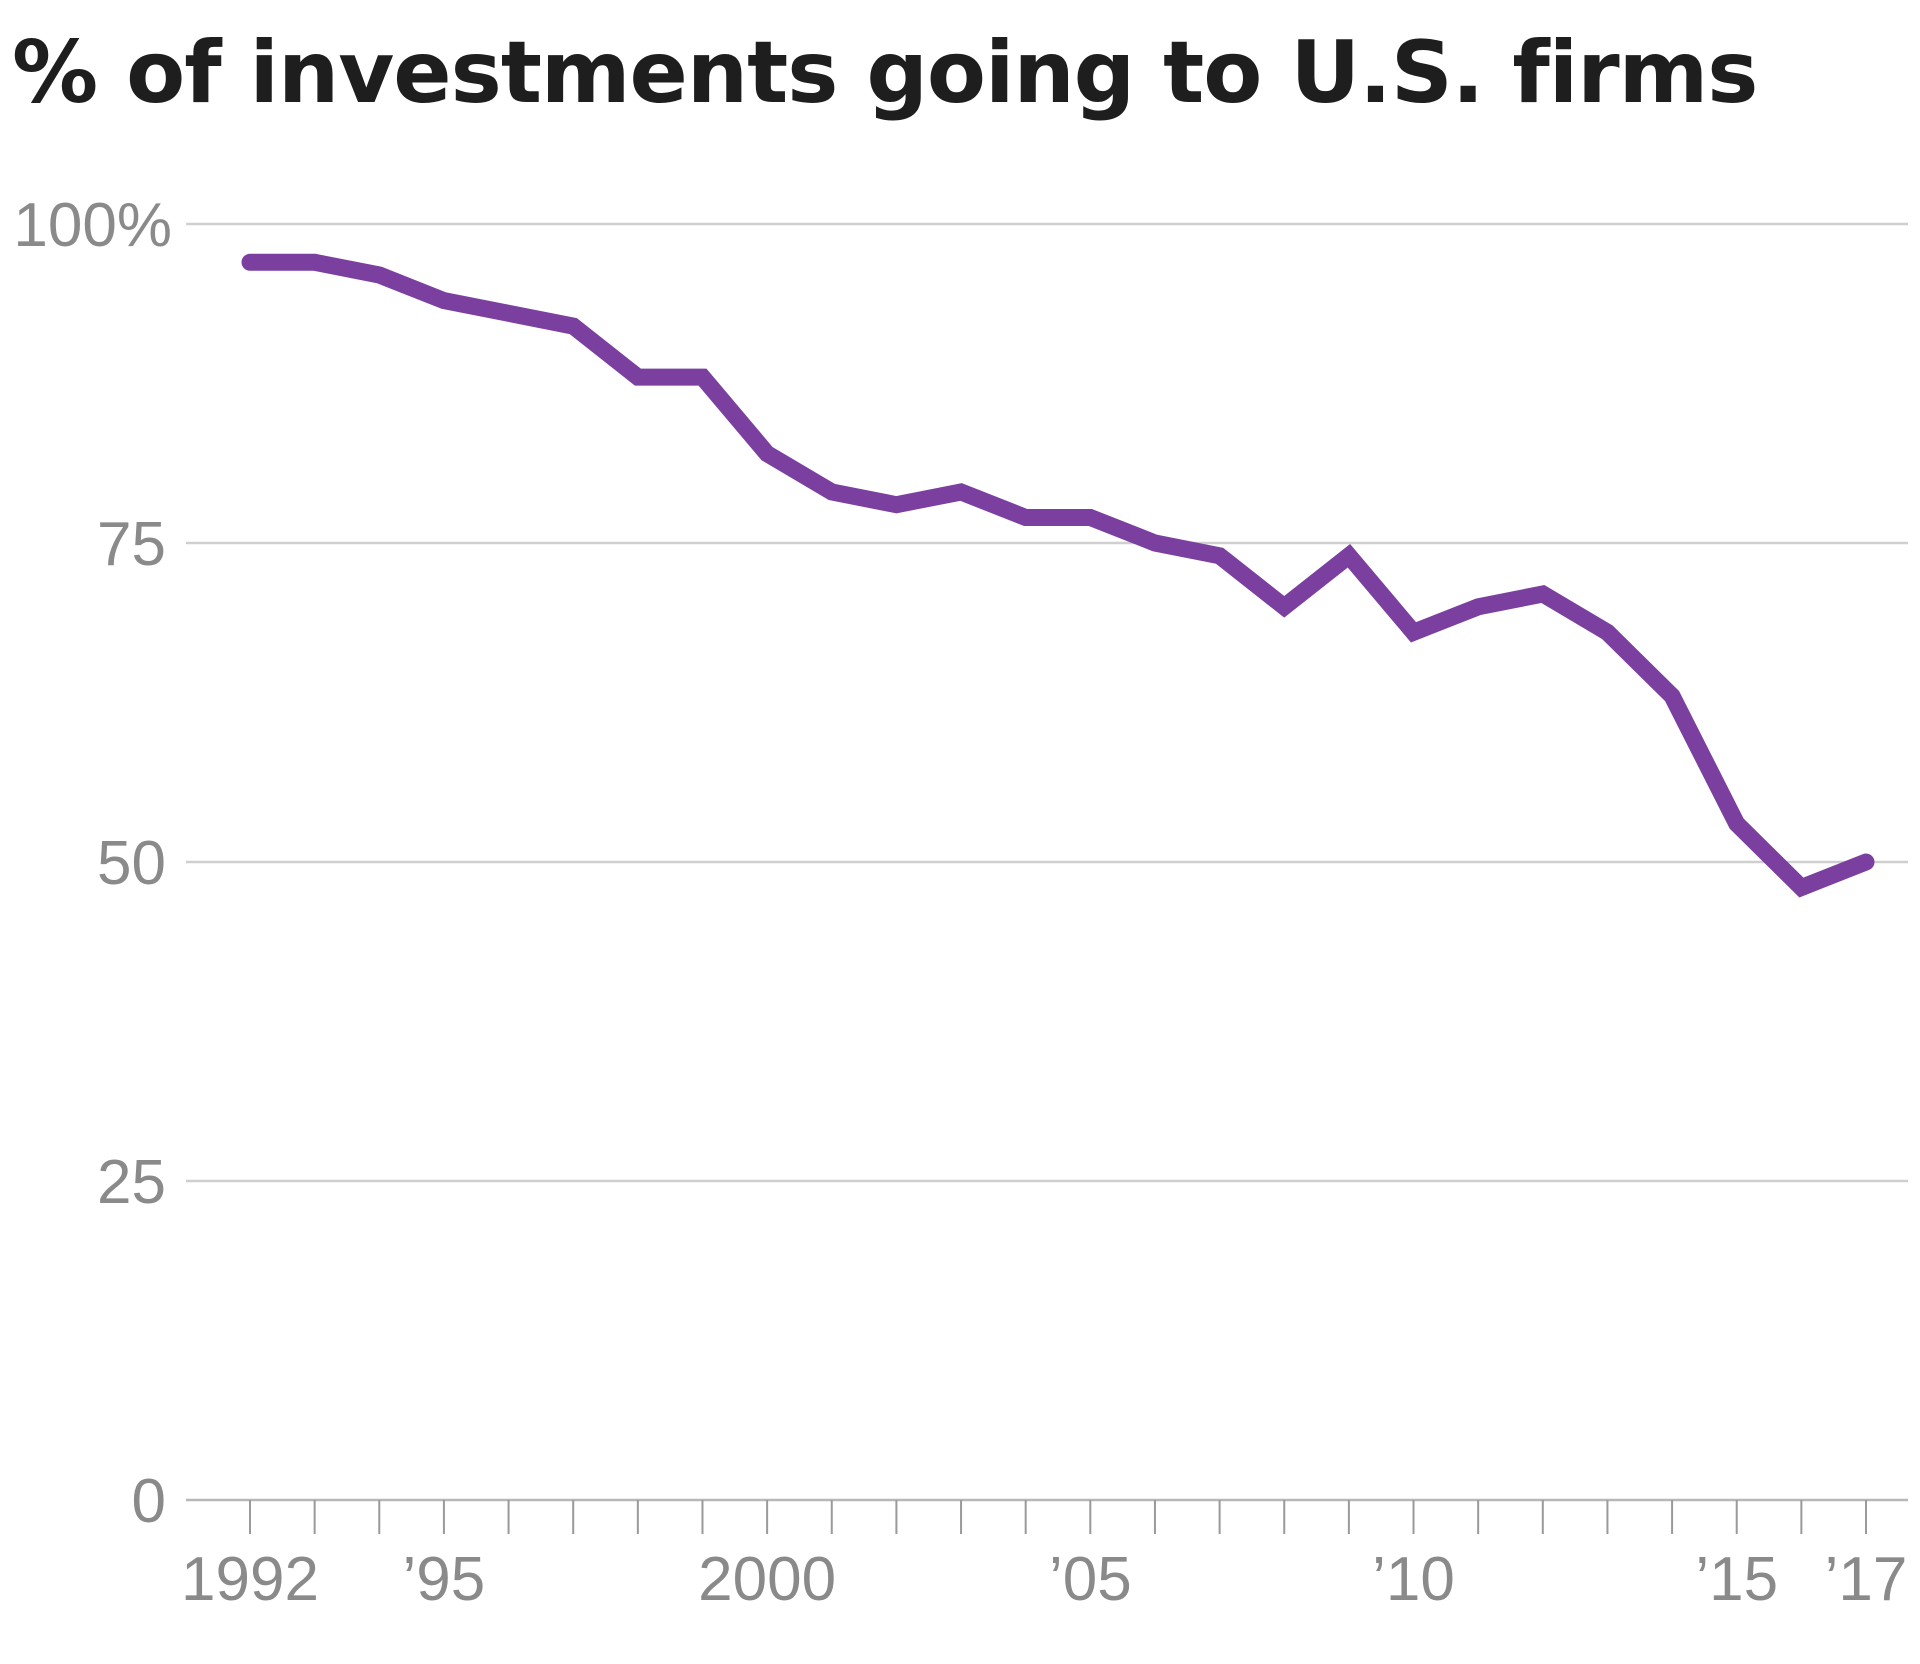 The image size is (1920, 1664). Describe the element at coordinates (131, 544) in the screenshot. I see `y-tick-label-75: 75` at that location.